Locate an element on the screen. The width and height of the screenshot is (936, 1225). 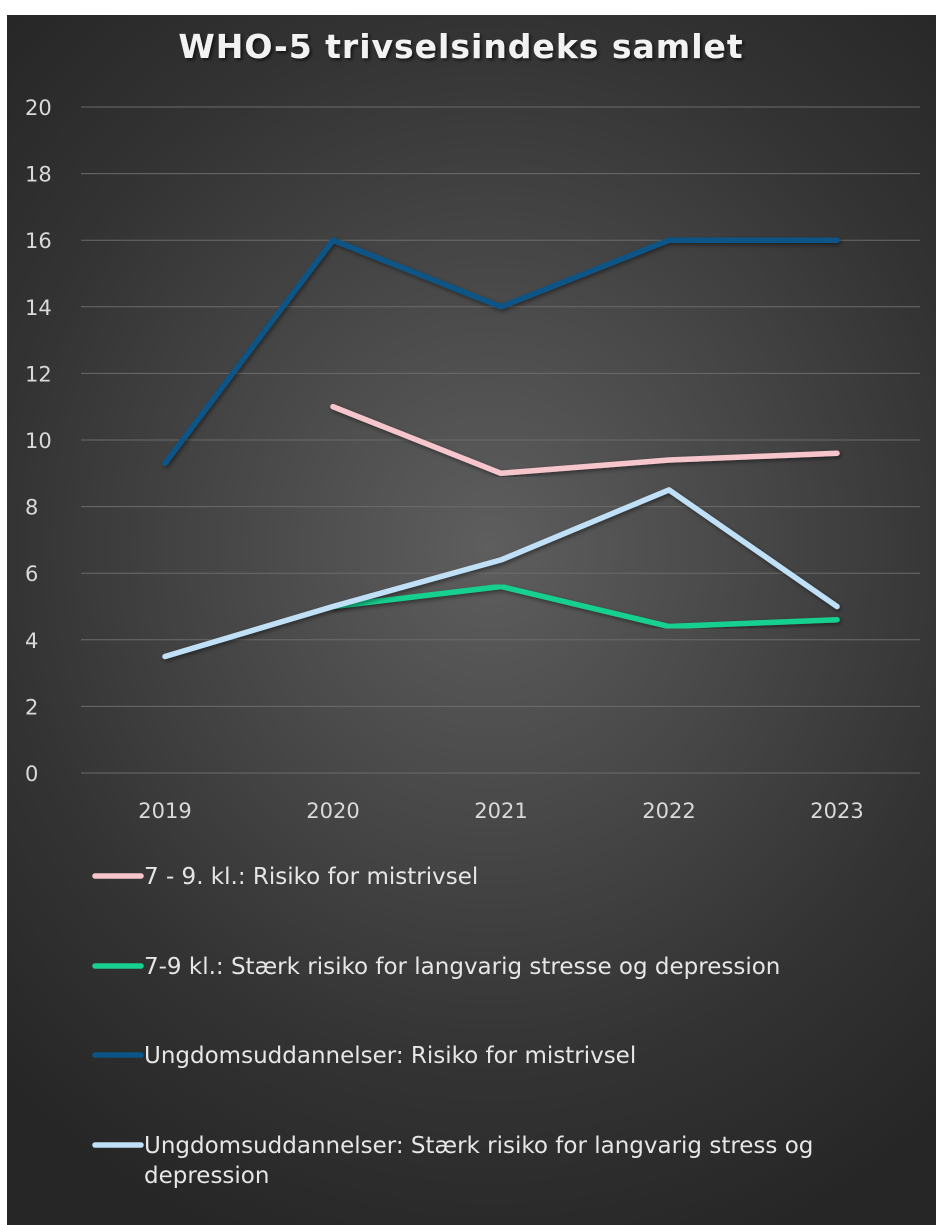
x-tick-label: 2021 is located at coordinates (500, 811).